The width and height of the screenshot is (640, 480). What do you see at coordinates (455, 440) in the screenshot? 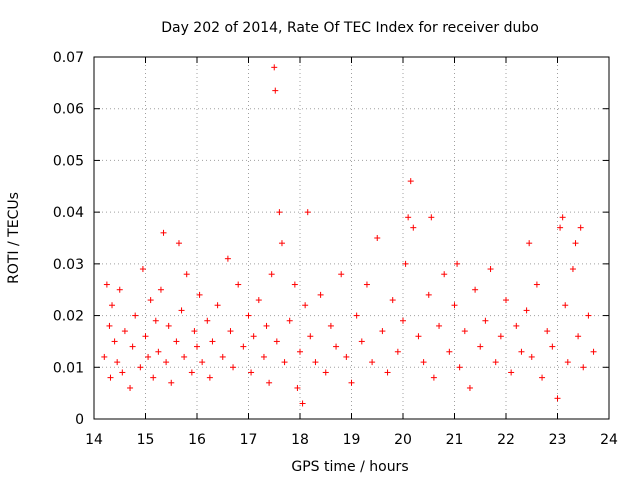
I see `x-tick-label: 21` at bounding box center [455, 440].